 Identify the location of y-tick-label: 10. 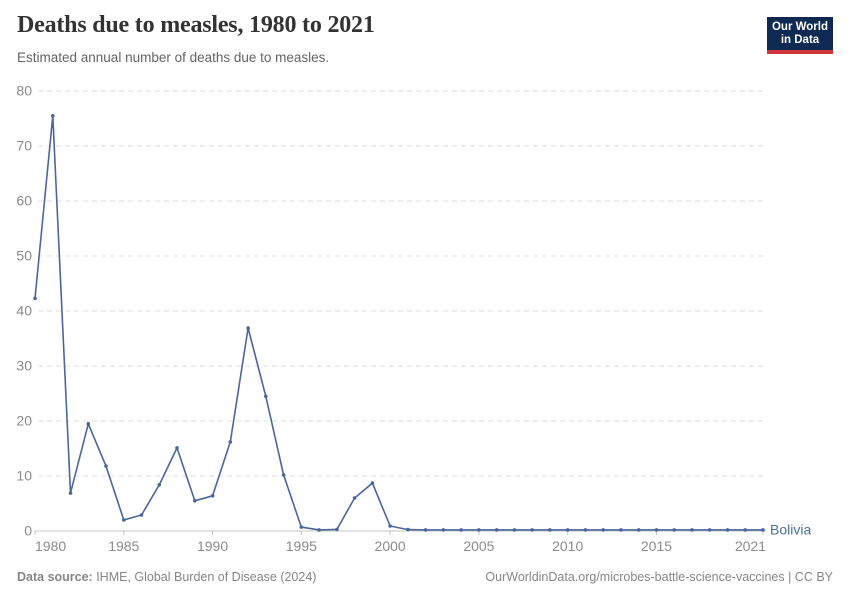
(24, 476).